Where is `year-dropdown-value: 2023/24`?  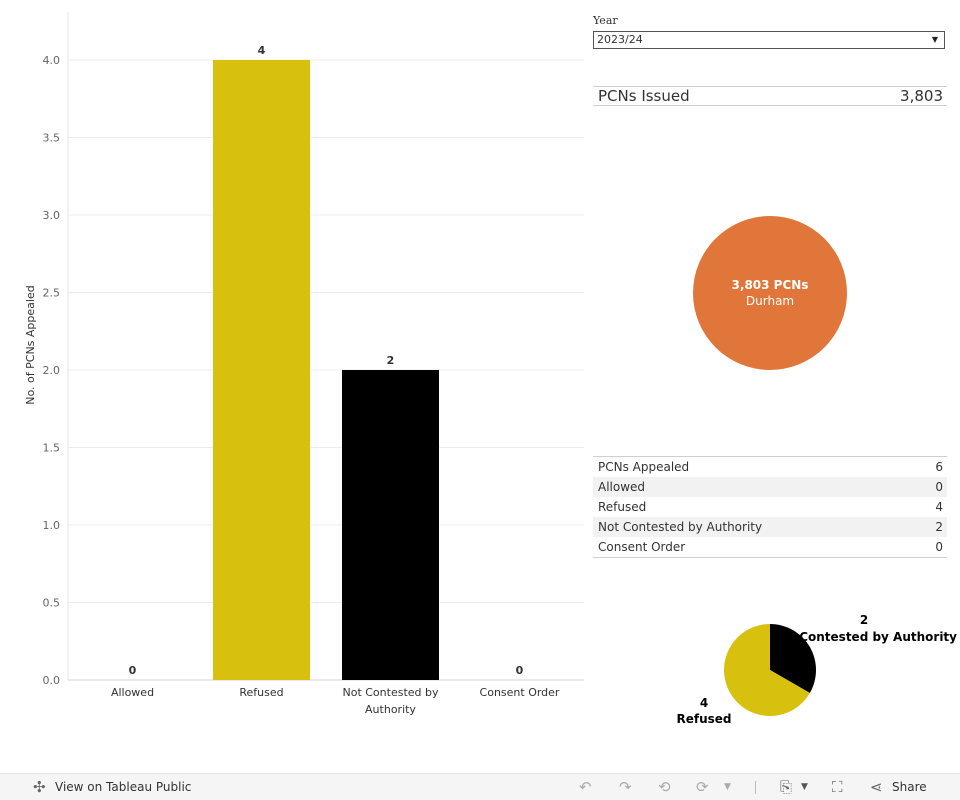
year-dropdown-value: 2023/24 is located at coordinates (620, 39).